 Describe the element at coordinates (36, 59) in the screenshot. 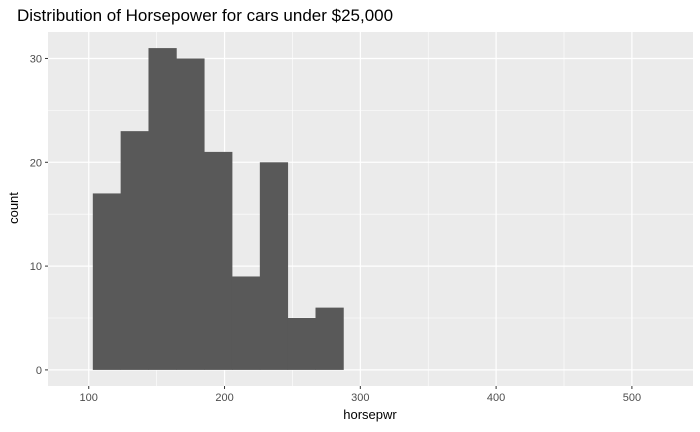

I see `y-tick-label: 30` at that location.